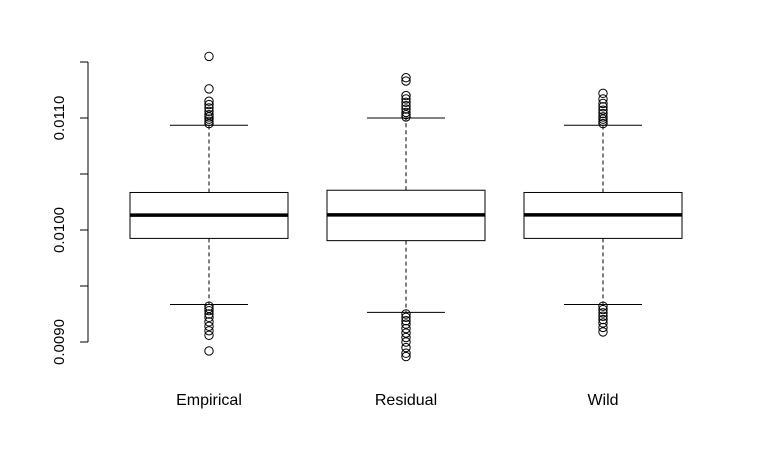 The height and width of the screenshot is (475, 770). Describe the element at coordinates (406, 217) in the screenshot. I see `box-group-residual` at that location.